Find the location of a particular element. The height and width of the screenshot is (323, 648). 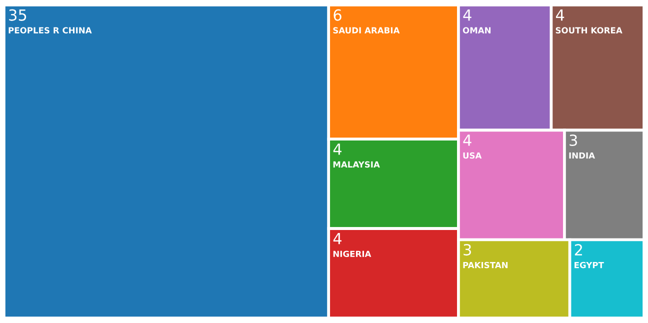

category-label: MALAYSIA is located at coordinates (356, 164).